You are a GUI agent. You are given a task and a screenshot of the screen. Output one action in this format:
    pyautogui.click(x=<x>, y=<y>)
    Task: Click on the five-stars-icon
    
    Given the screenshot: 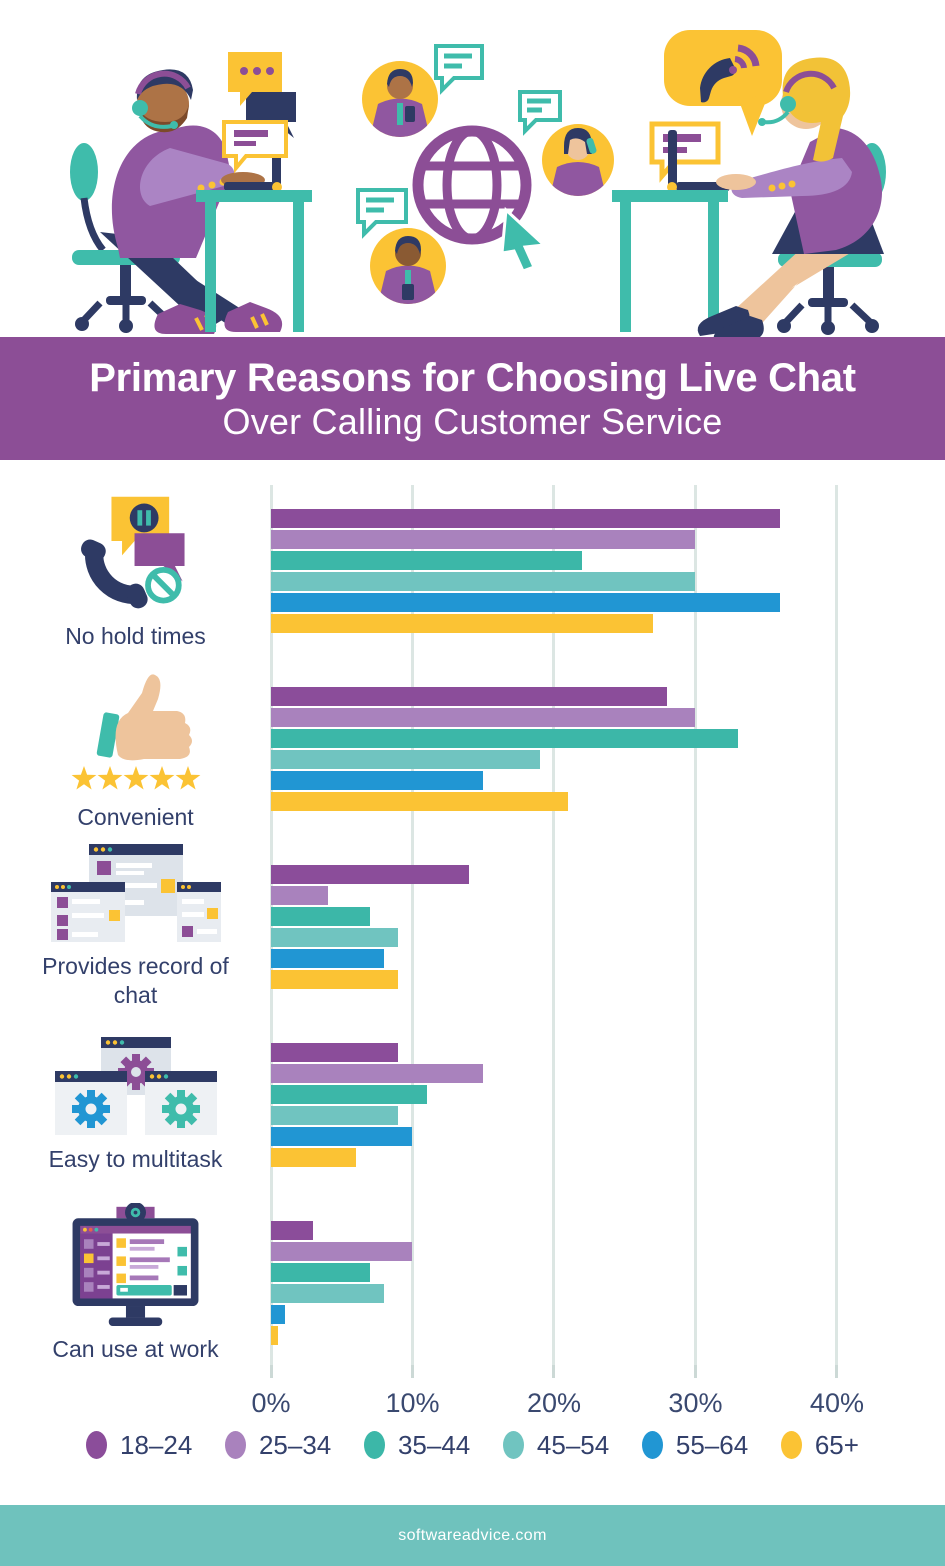 What is the action you would take?
    pyautogui.click(x=135, y=777)
    